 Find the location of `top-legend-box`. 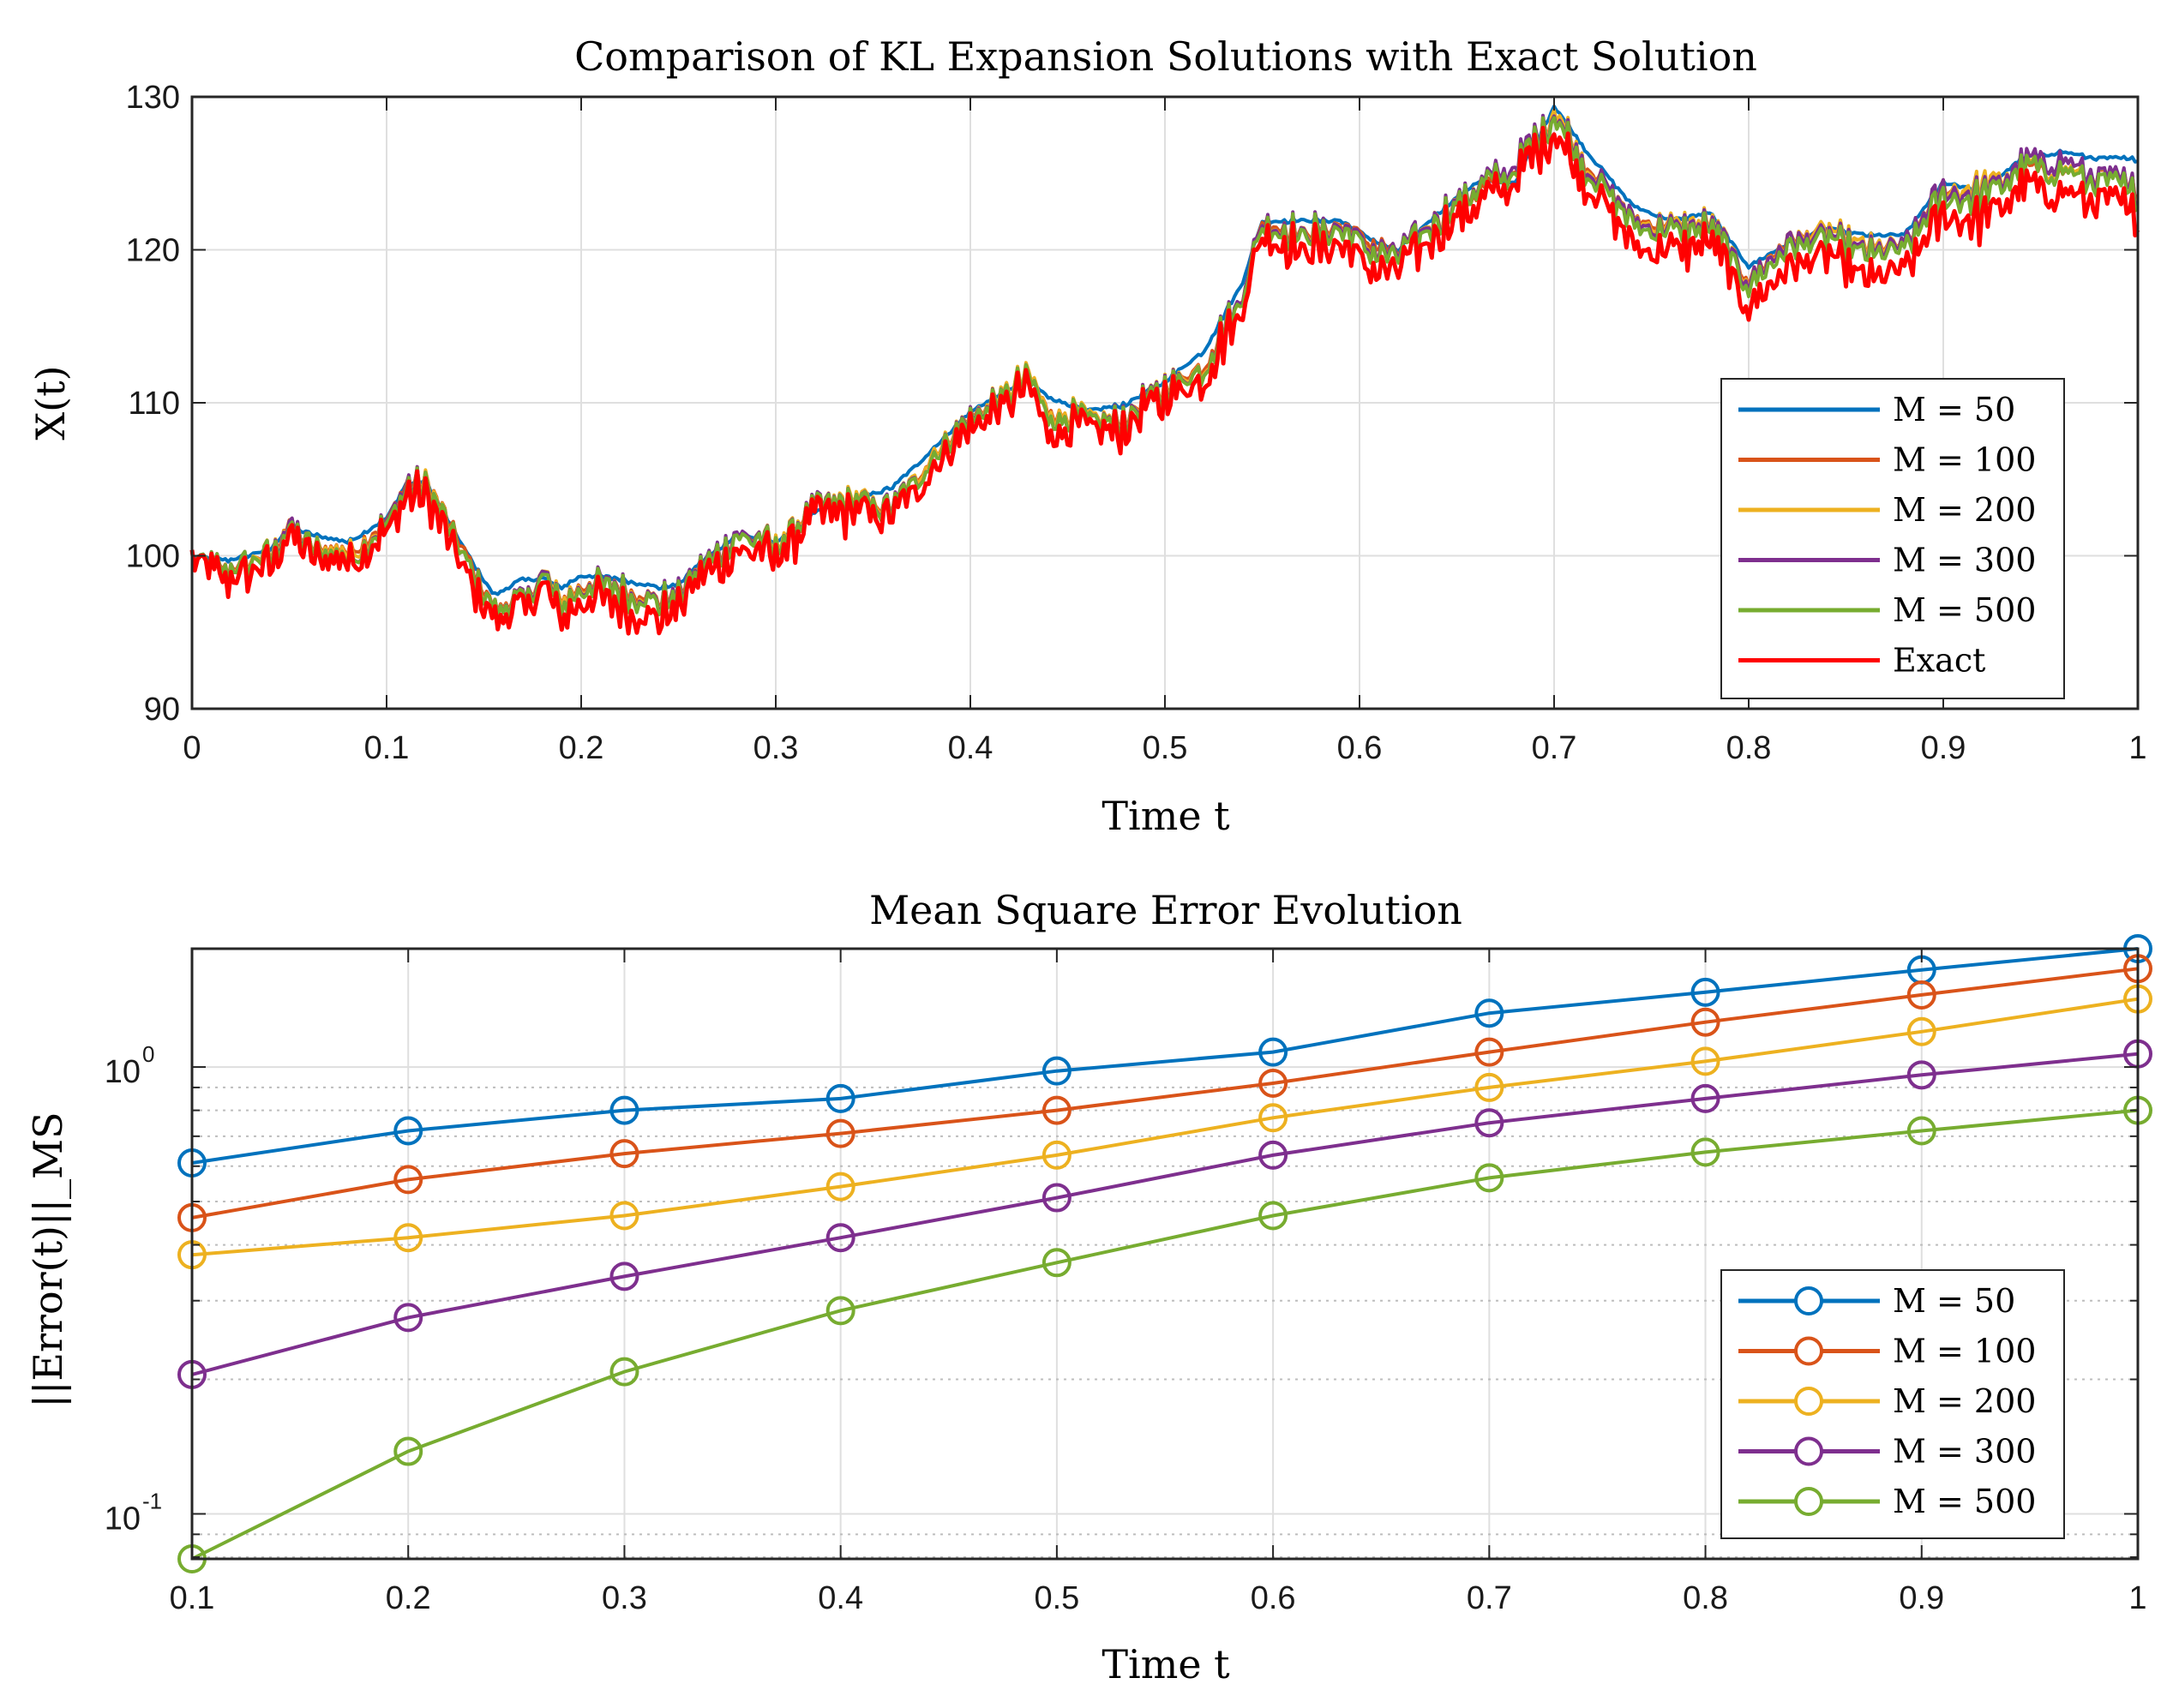

top-legend-box is located at coordinates (1892, 538).